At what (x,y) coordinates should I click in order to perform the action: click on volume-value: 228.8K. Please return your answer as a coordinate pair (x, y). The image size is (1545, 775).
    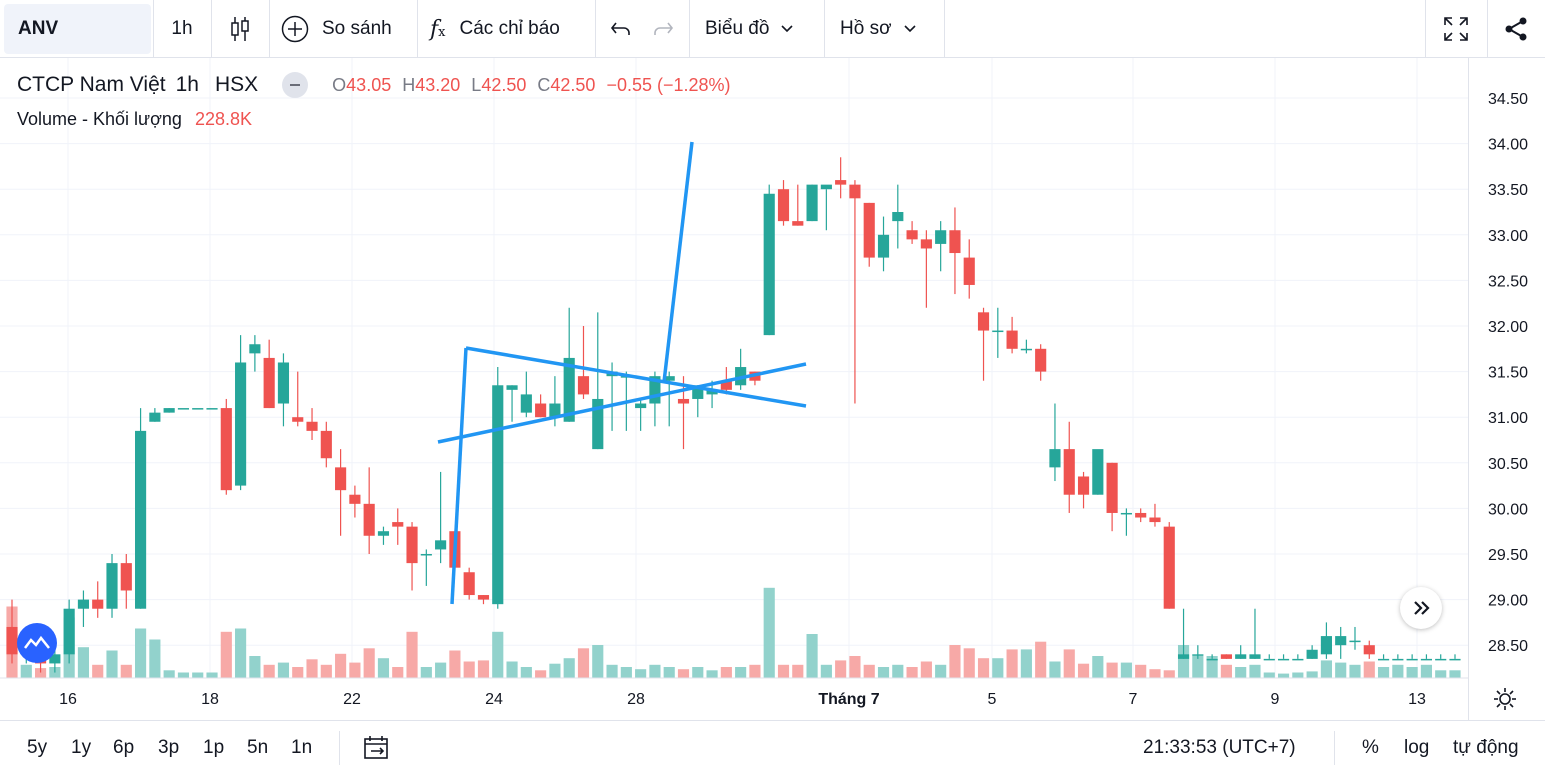
    Looking at the image, I should click on (223, 119).